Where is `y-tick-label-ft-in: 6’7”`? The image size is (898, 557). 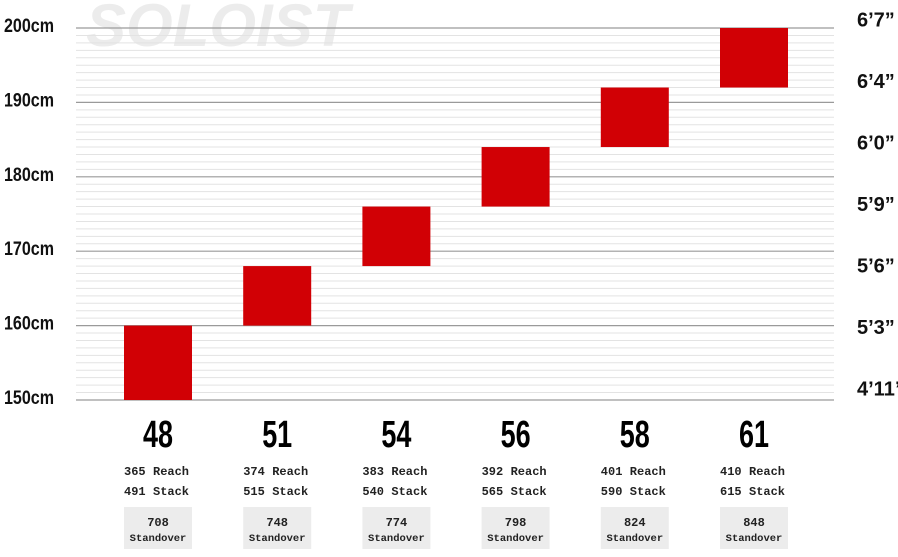 y-tick-label-ft-in: 6’7” is located at coordinates (876, 20).